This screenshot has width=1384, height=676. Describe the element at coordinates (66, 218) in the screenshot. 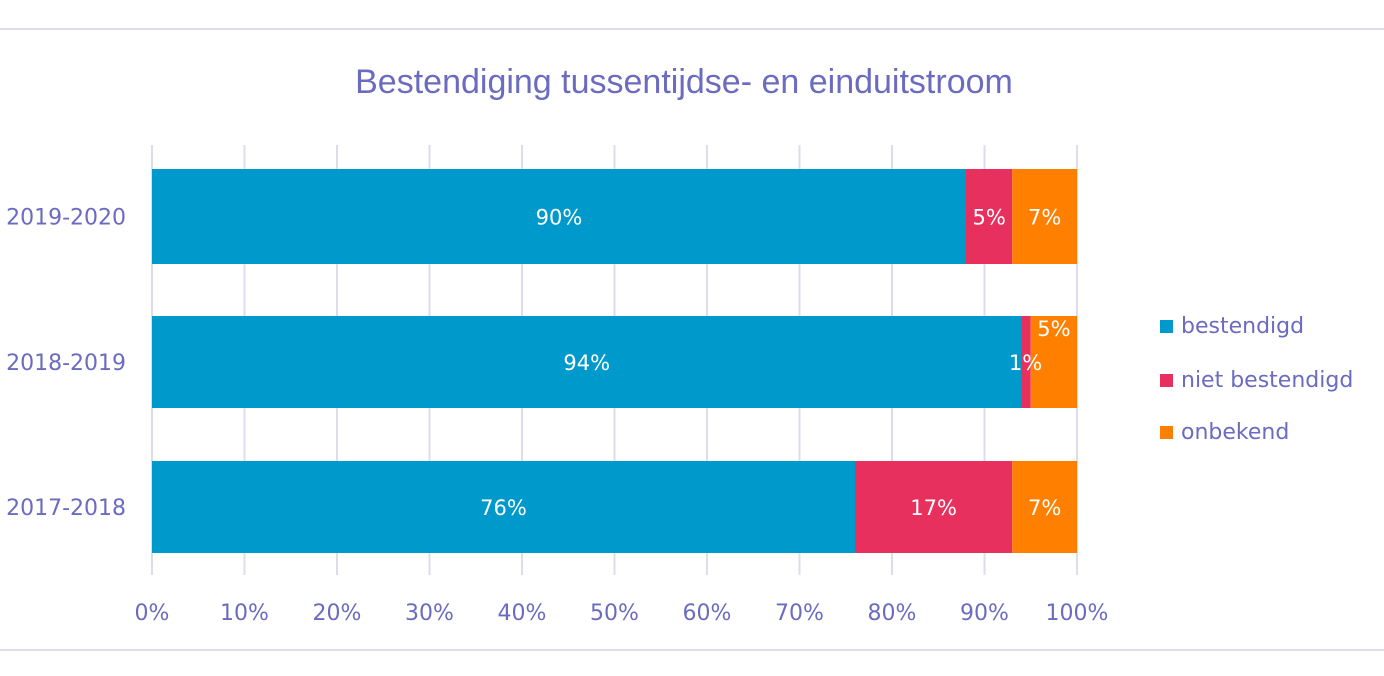

I see `y-category-label: 2019-2020` at that location.